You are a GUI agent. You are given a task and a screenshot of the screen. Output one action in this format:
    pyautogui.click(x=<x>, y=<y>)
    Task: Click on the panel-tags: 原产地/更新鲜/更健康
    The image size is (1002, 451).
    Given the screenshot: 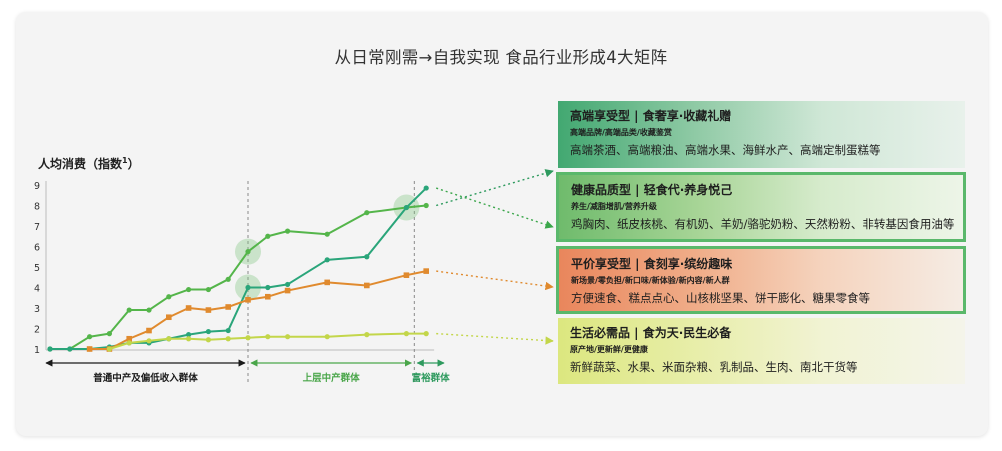 What is the action you would take?
    pyautogui.click(x=609, y=349)
    